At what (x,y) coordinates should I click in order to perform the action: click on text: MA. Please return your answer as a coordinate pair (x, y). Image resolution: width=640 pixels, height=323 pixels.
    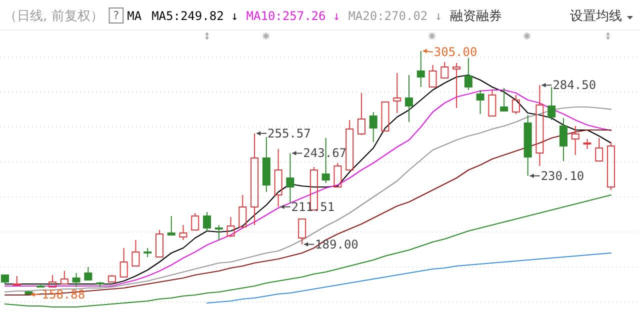
    Looking at the image, I should click on (134, 16).